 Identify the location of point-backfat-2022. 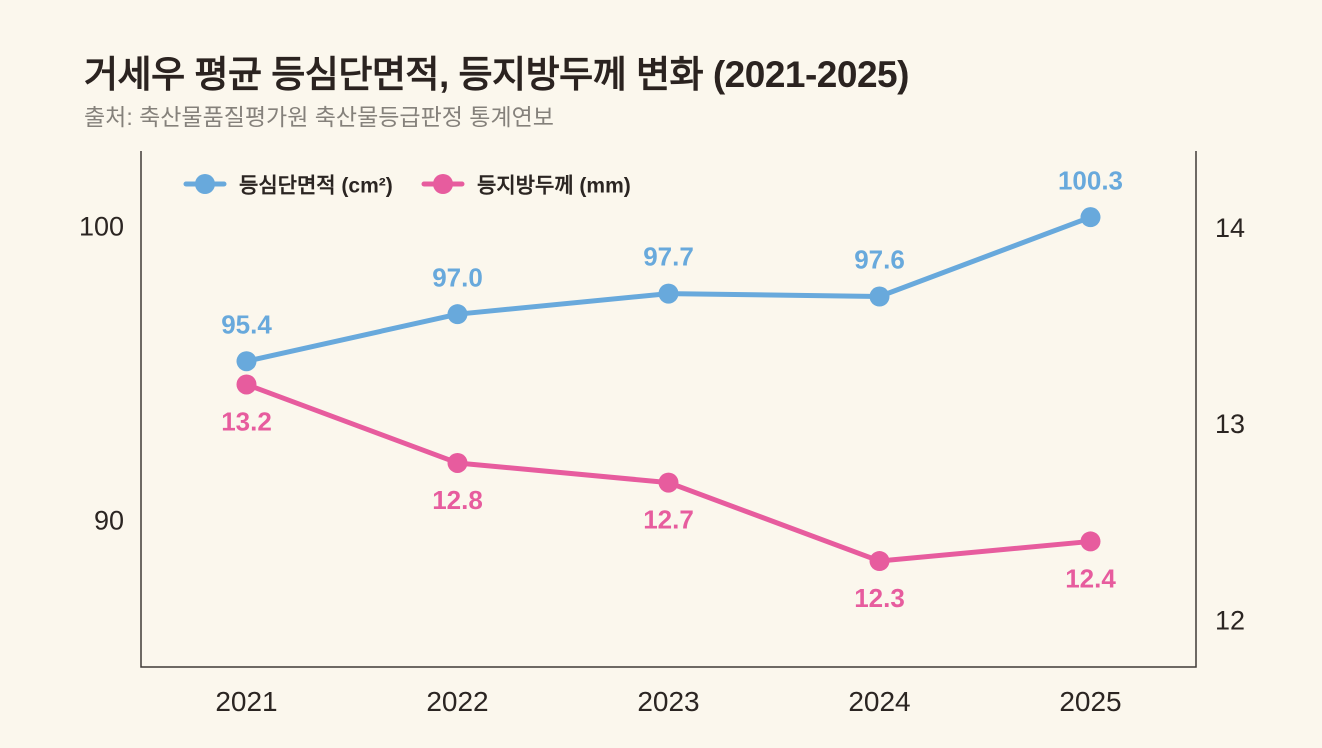
(457, 462).